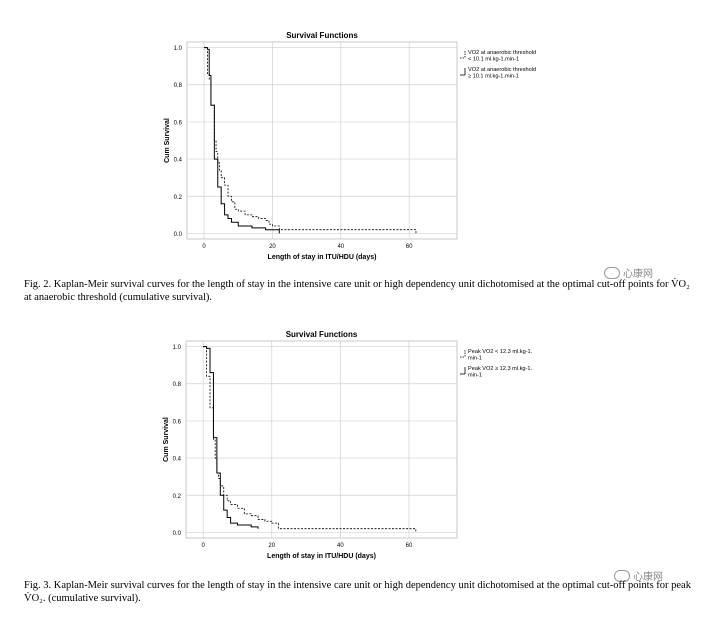  What do you see at coordinates (500, 352) in the screenshot?
I see `legend-entry-text: Peak VO2 < 12.3 ml.kg-1.` at bounding box center [500, 352].